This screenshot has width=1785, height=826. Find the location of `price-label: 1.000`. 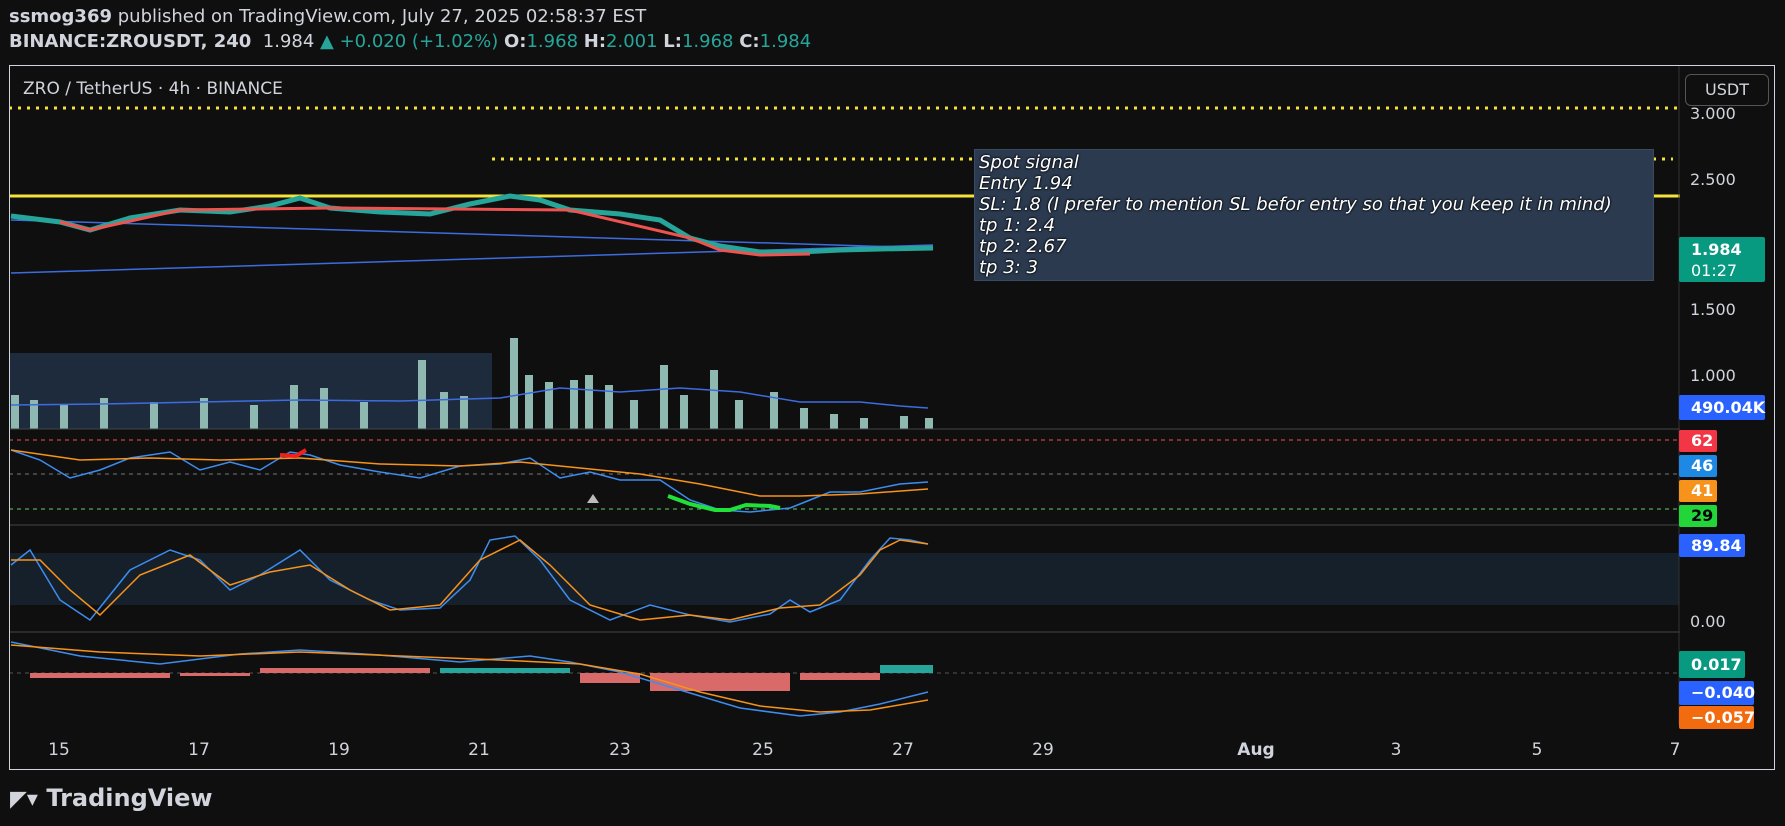

price-label: 1.000 is located at coordinates (1713, 375).